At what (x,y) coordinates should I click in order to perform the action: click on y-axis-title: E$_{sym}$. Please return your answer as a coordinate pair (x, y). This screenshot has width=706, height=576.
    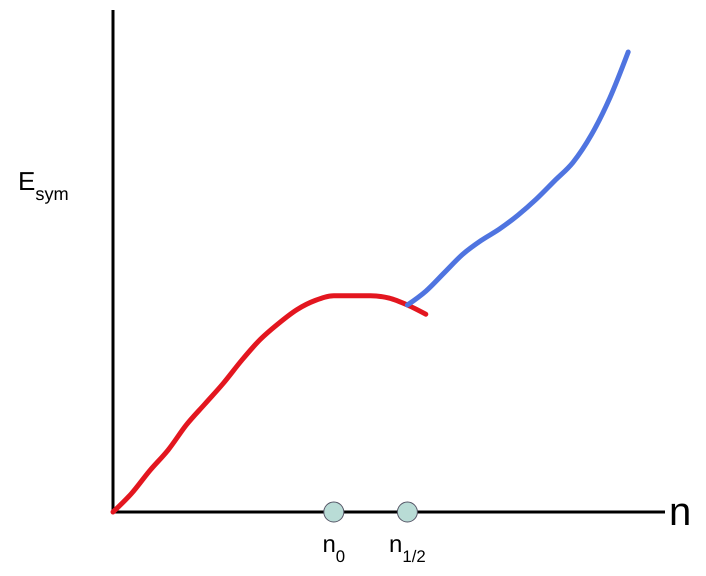
    Looking at the image, I should click on (43, 185).